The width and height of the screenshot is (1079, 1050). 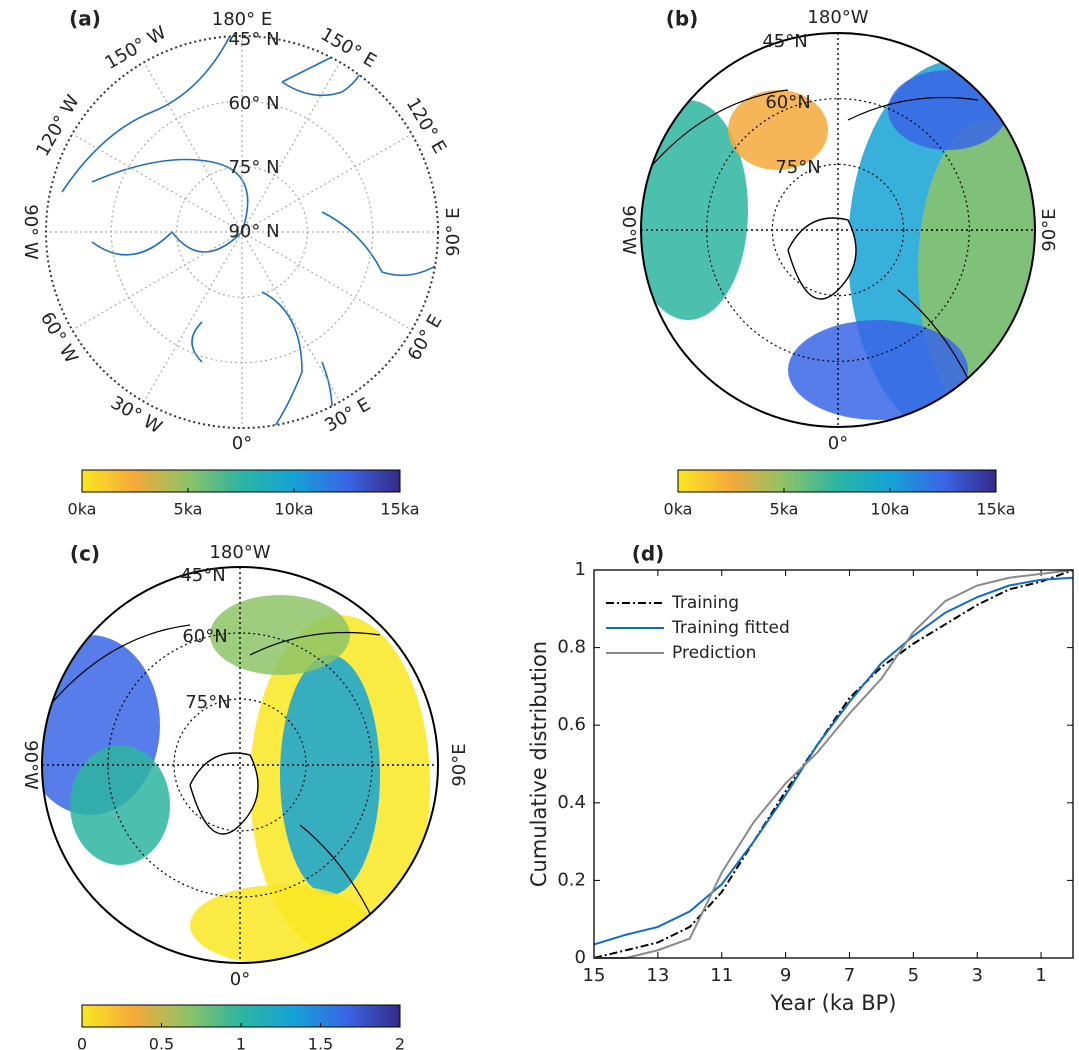 I want to click on panel-label: (c), so click(x=85, y=554).